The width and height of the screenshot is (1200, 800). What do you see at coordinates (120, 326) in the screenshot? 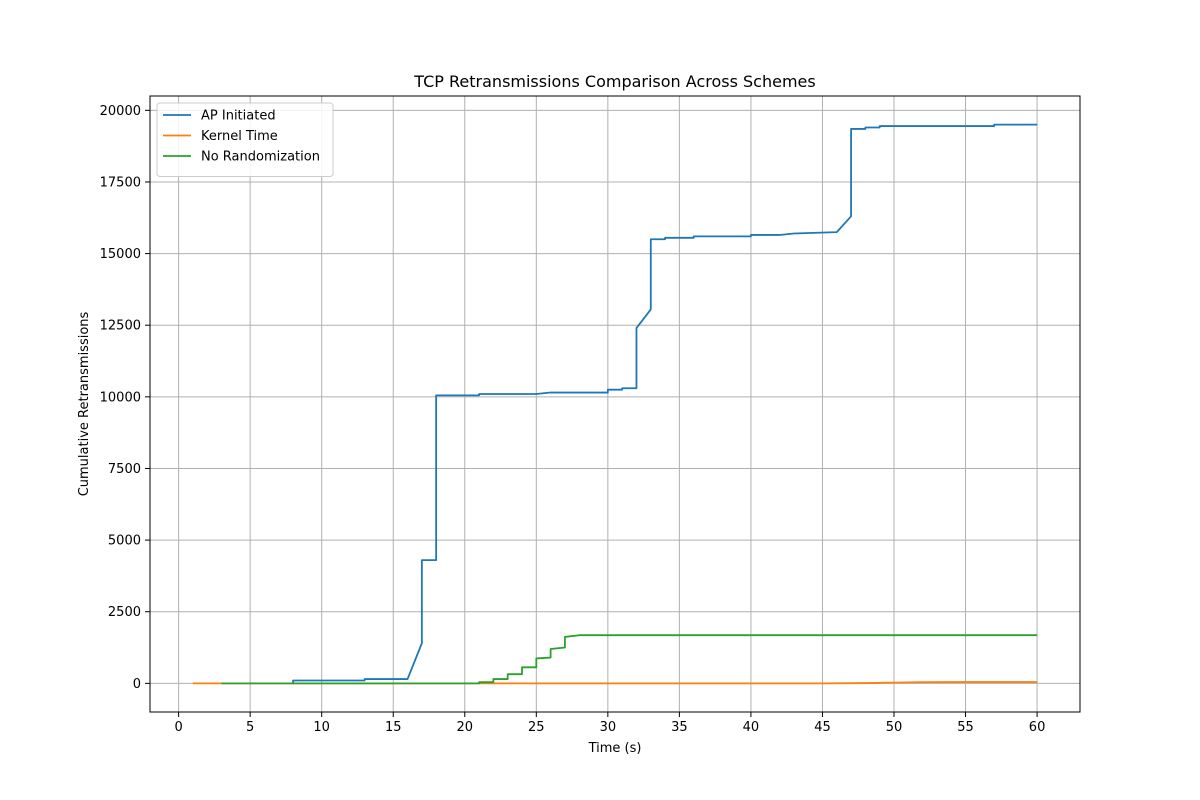
I see `y-tick-label: 12500` at bounding box center [120, 326].